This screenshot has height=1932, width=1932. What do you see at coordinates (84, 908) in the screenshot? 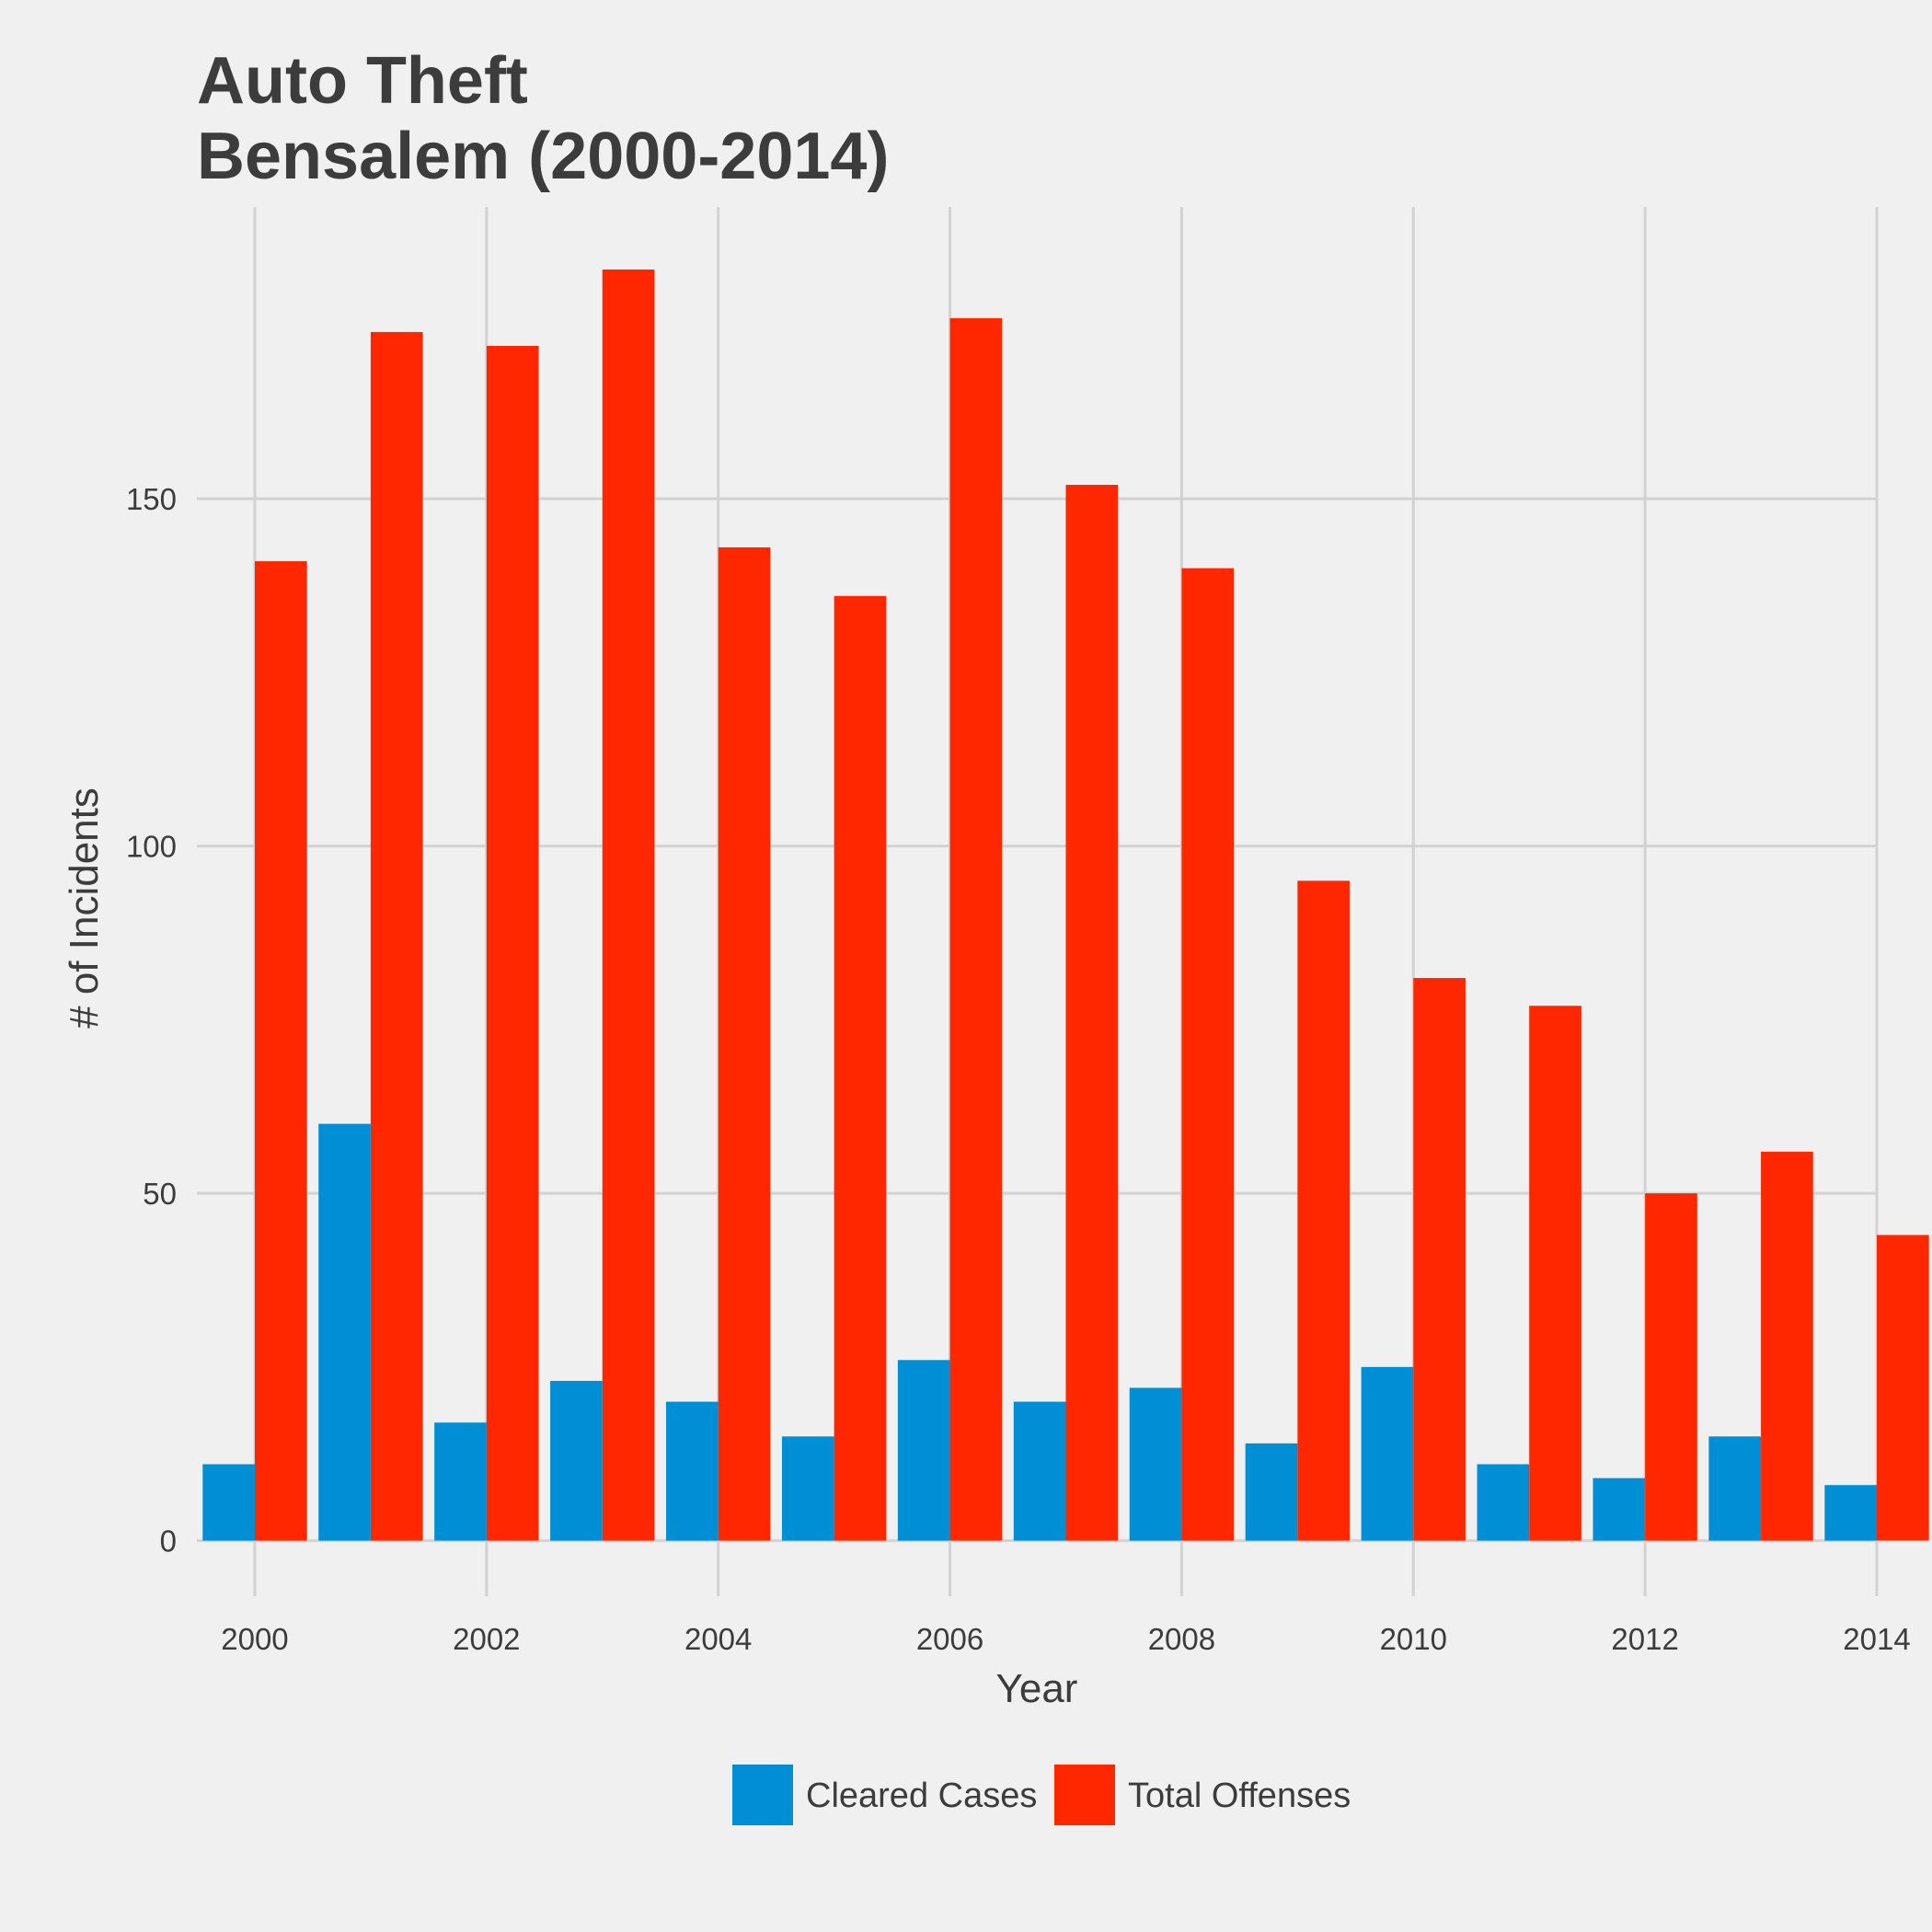
I see `y-axis-title: # of Incidents` at bounding box center [84, 908].